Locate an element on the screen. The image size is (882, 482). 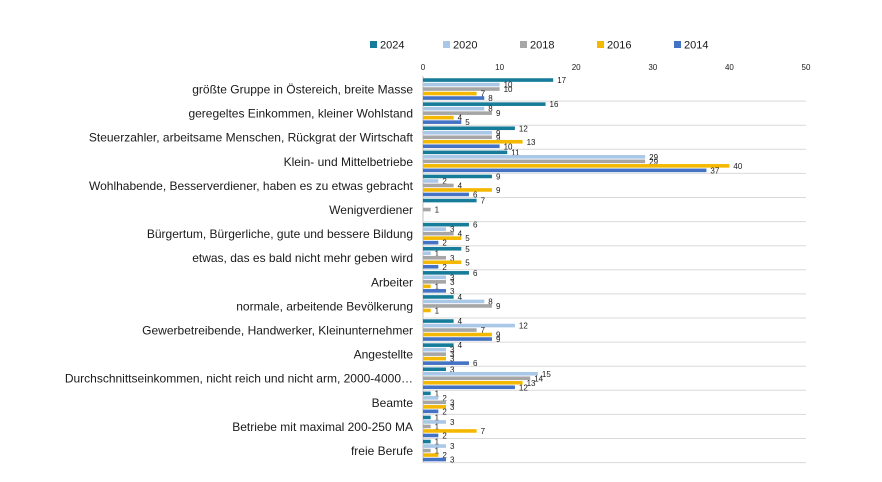
data-label: 6 is located at coordinates (475, 194).